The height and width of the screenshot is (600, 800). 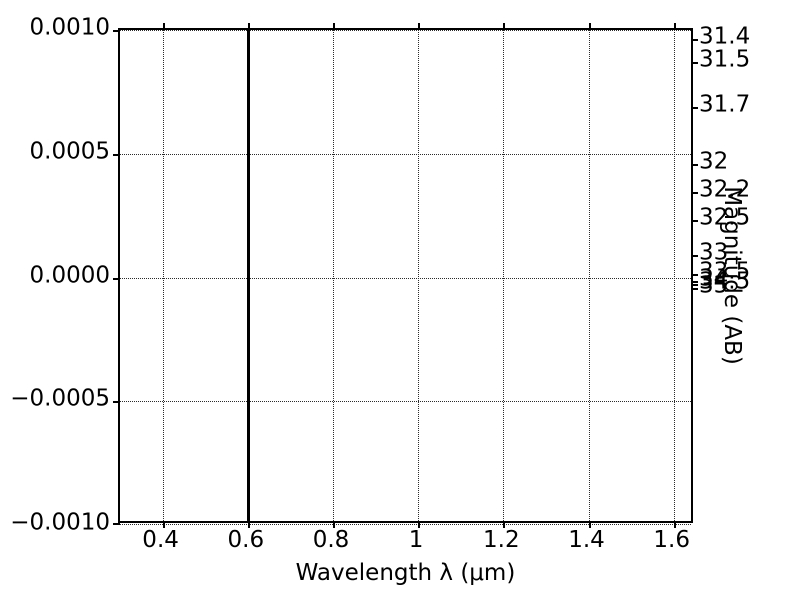 What do you see at coordinates (60, 398) in the screenshot?
I see `y-tick-label-left: −0.0005` at bounding box center [60, 398].